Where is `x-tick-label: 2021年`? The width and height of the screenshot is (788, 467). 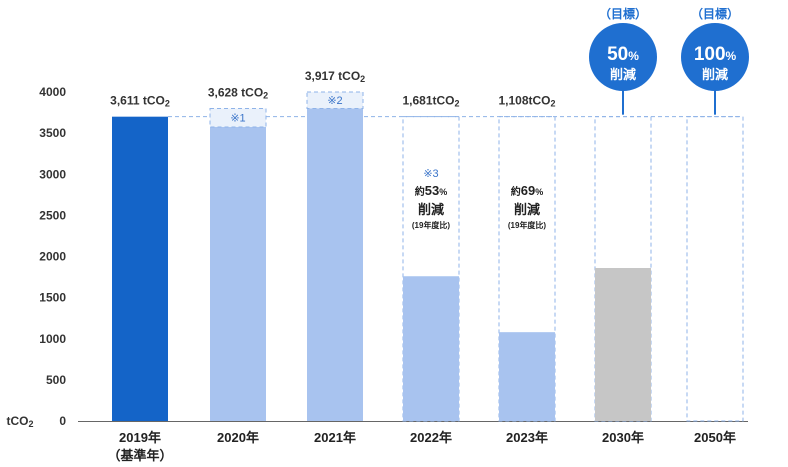
x-tick-label: 2021年 is located at coordinates (335, 437).